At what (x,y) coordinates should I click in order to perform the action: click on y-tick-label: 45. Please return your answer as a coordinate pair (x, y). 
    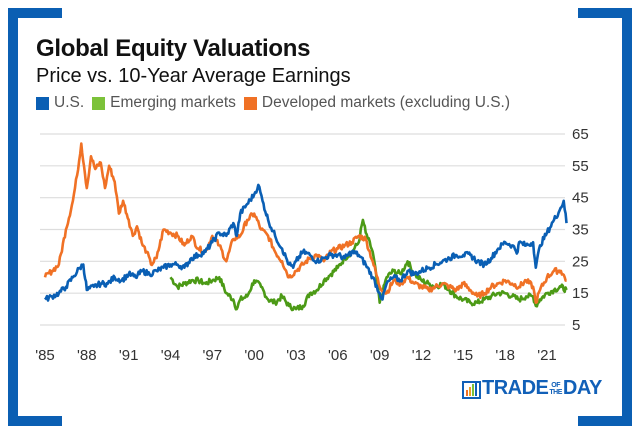
    Looking at the image, I should click on (580, 198).